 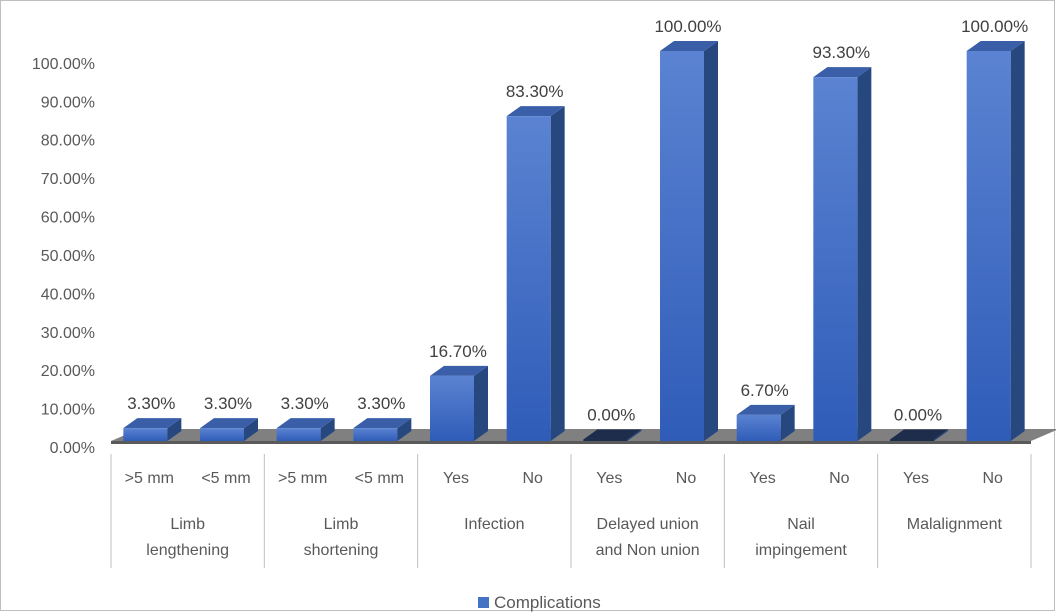 What do you see at coordinates (341, 550) in the screenshot?
I see `x-group-label: shortening` at bounding box center [341, 550].